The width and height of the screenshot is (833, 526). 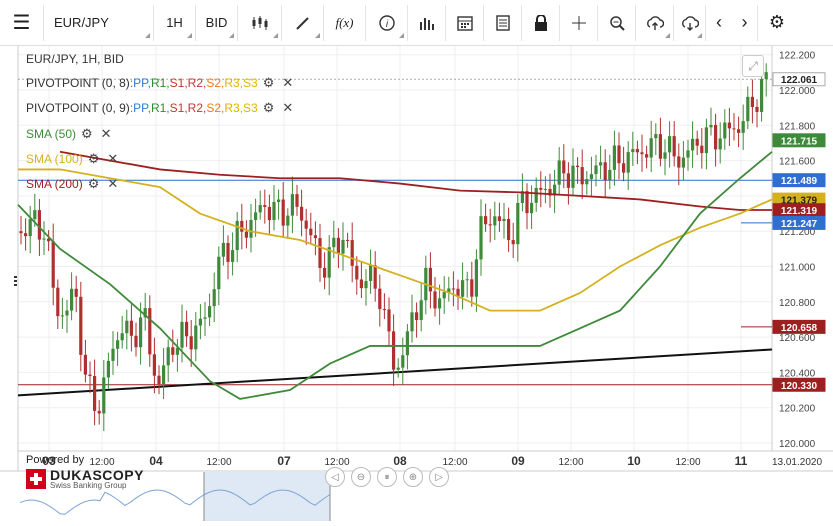 What do you see at coordinates (799, 211) in the screenshot?
I see `price-tag-label: 121.319` at bounding box center [799, 211].